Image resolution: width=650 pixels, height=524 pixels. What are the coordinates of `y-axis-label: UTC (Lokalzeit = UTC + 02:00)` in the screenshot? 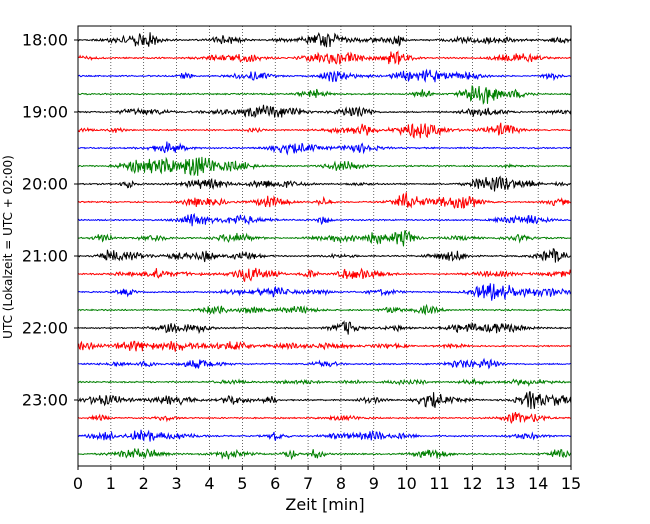 It's located at (8, 247).